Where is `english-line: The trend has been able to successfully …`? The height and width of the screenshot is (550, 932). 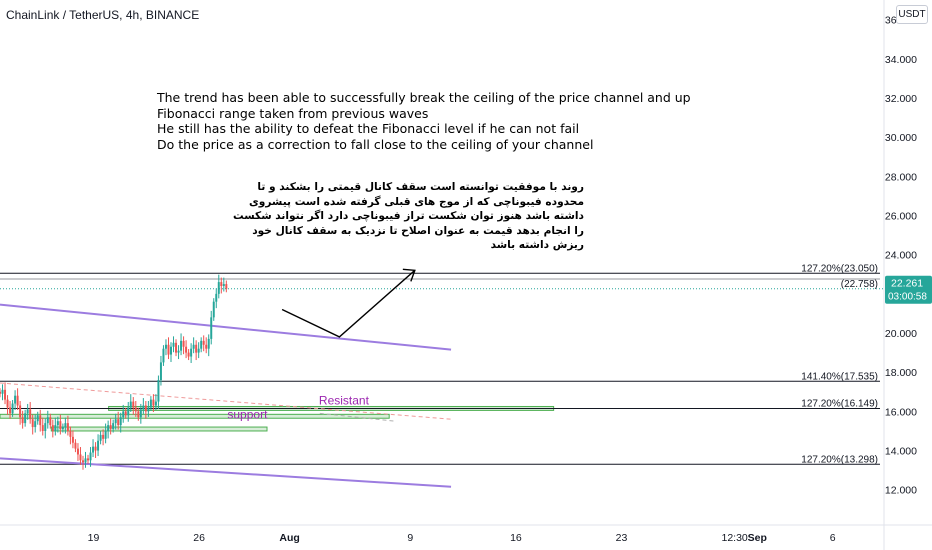 english-line: The trend has been able to successfully … is located at coordinates (424, 97).